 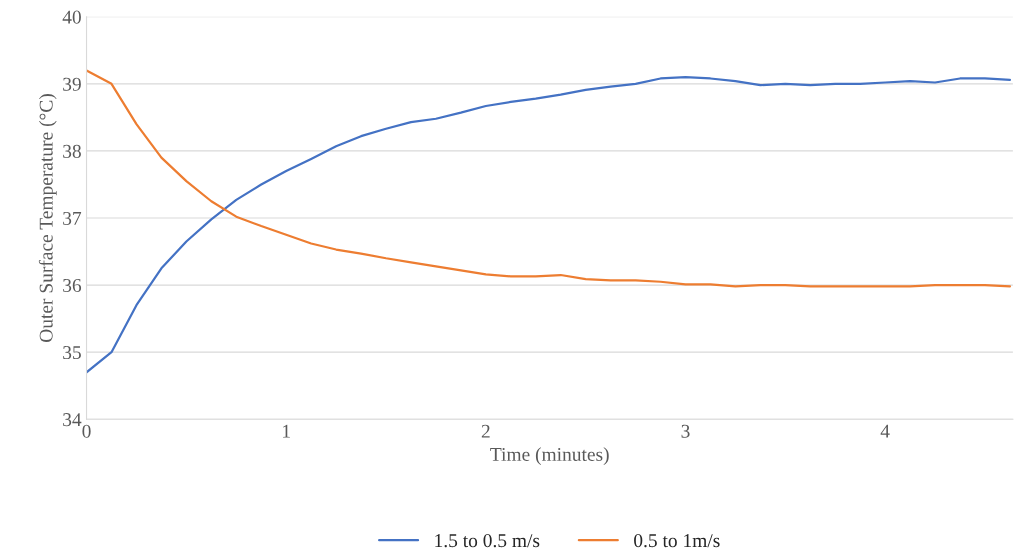 What do you see at coordinates (549, 456) in the screenshot?
I see `x-axis-title: Time (minutes)` at bounding box center [549, 456].